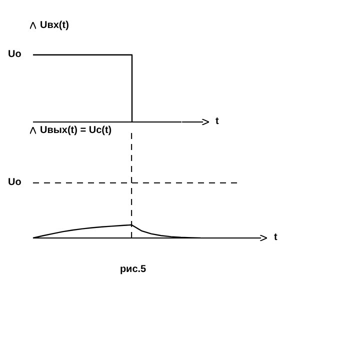  Describe the element at coordinates (15, 182) in the screenshot. I see `ref-line-label: Uo` at that location.